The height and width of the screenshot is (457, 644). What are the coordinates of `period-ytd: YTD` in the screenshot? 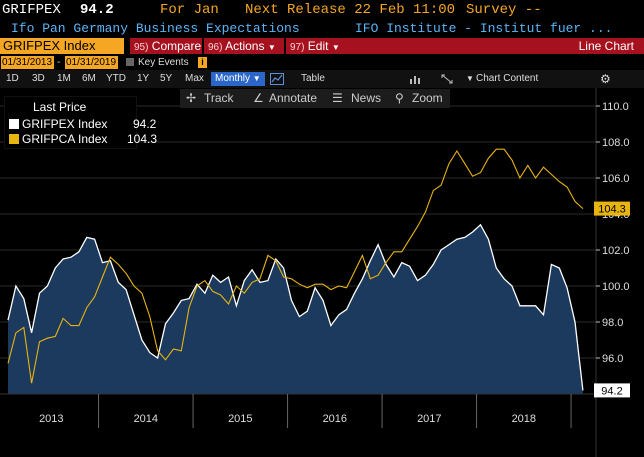 It's located at (116, 78).